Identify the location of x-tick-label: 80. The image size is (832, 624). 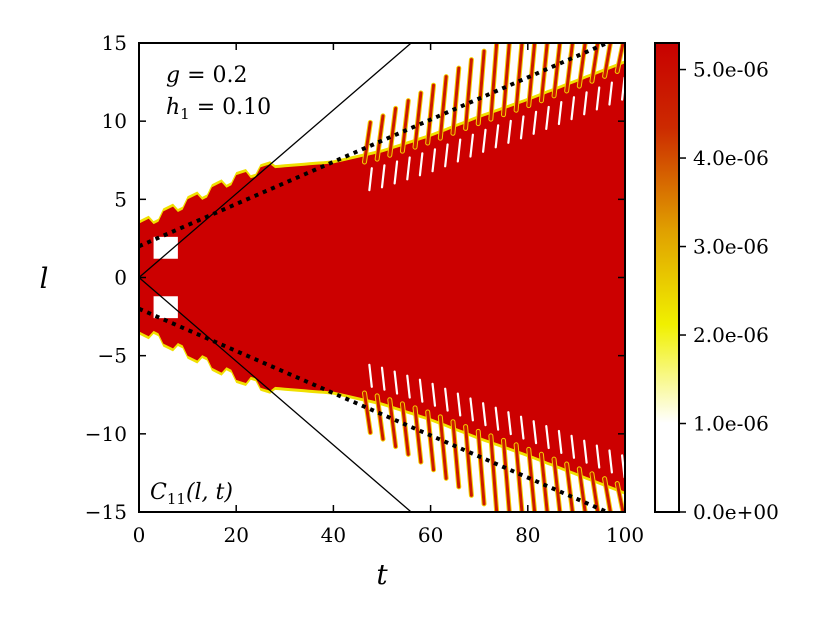
(527, 535).